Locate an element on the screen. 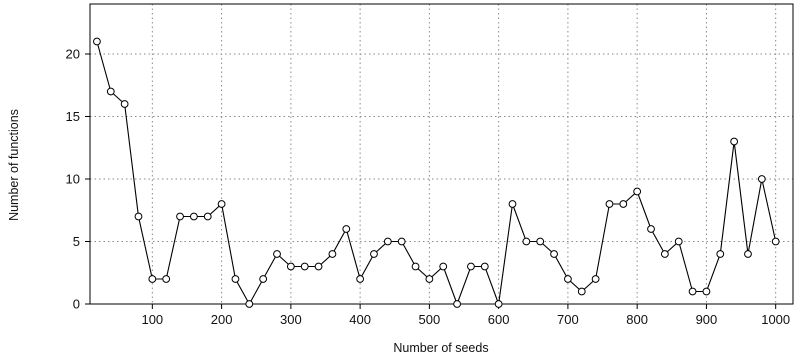  x-tick-label: 800 is located at coordinates (637, 319).